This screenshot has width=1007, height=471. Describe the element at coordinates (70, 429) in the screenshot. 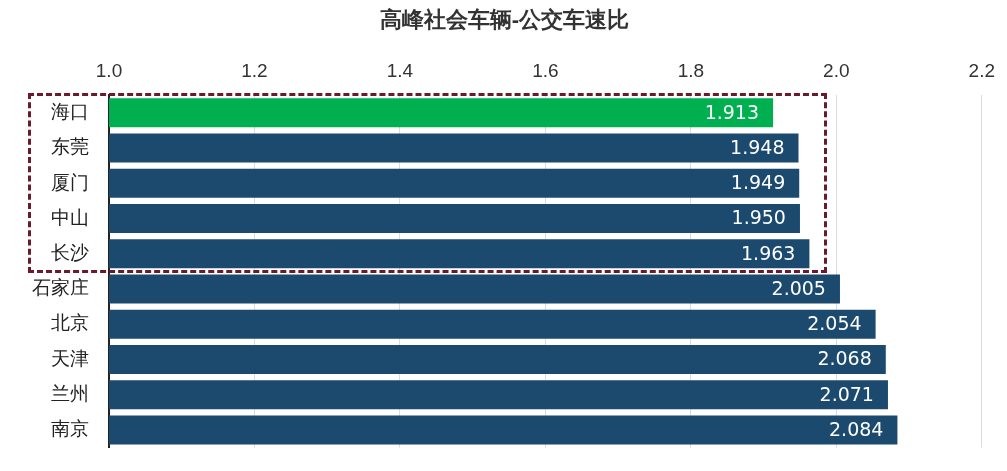

I see `y-tick-label: 南京` at that location.